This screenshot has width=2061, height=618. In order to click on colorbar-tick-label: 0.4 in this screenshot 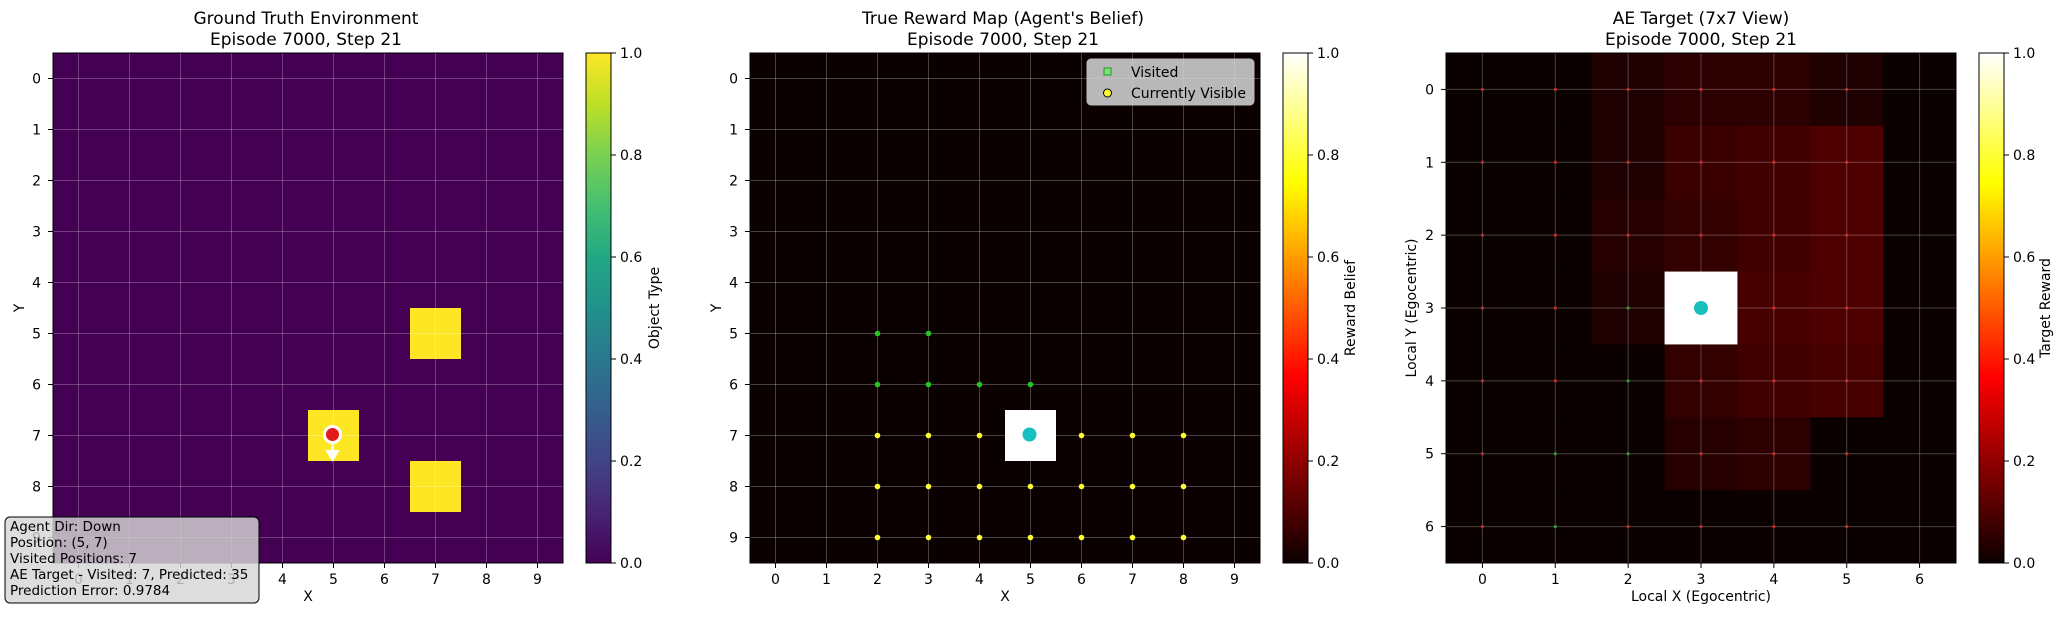, I will do `click(1328, 360)`.